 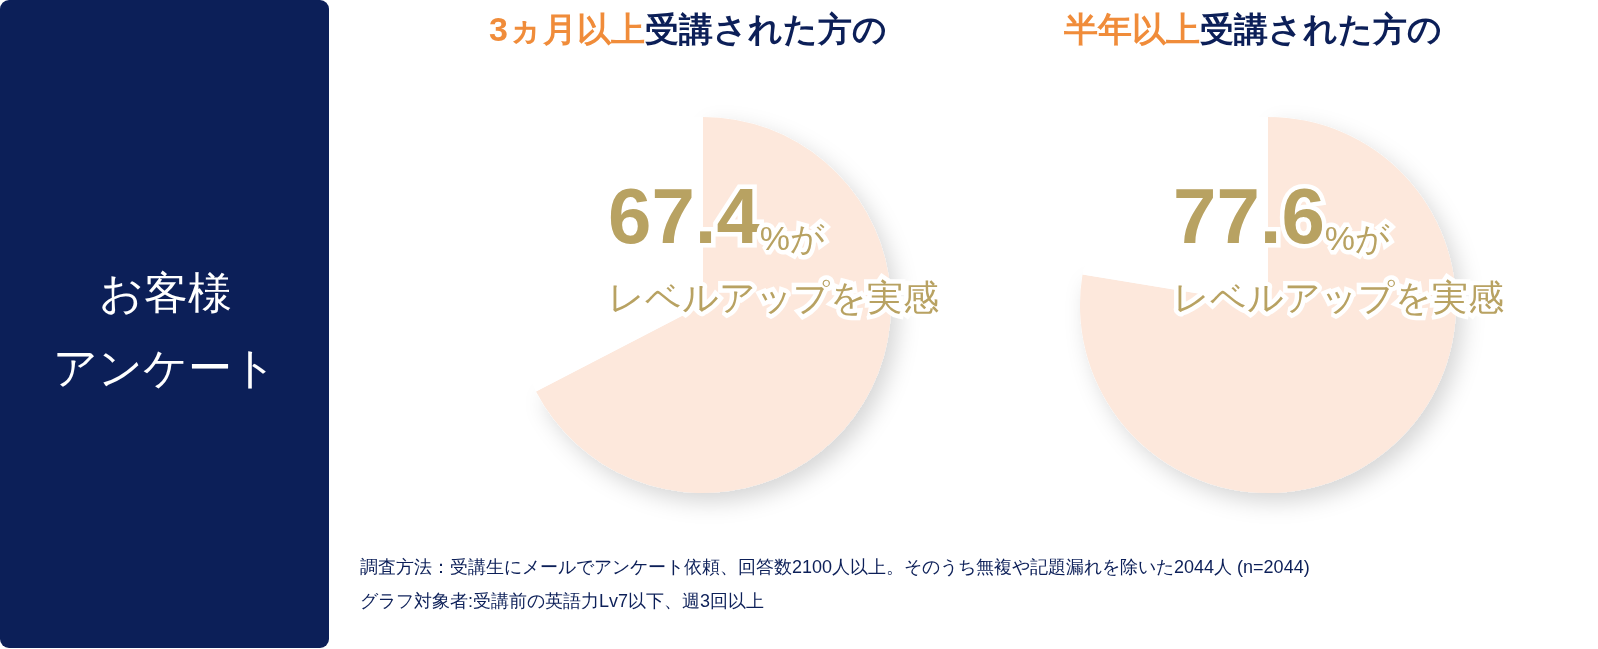 What do you see at coordinates (1252, 29) in the screenshot?
I see `chart-title: 半年以上受講された方の` at bounding box center [1252, 29].